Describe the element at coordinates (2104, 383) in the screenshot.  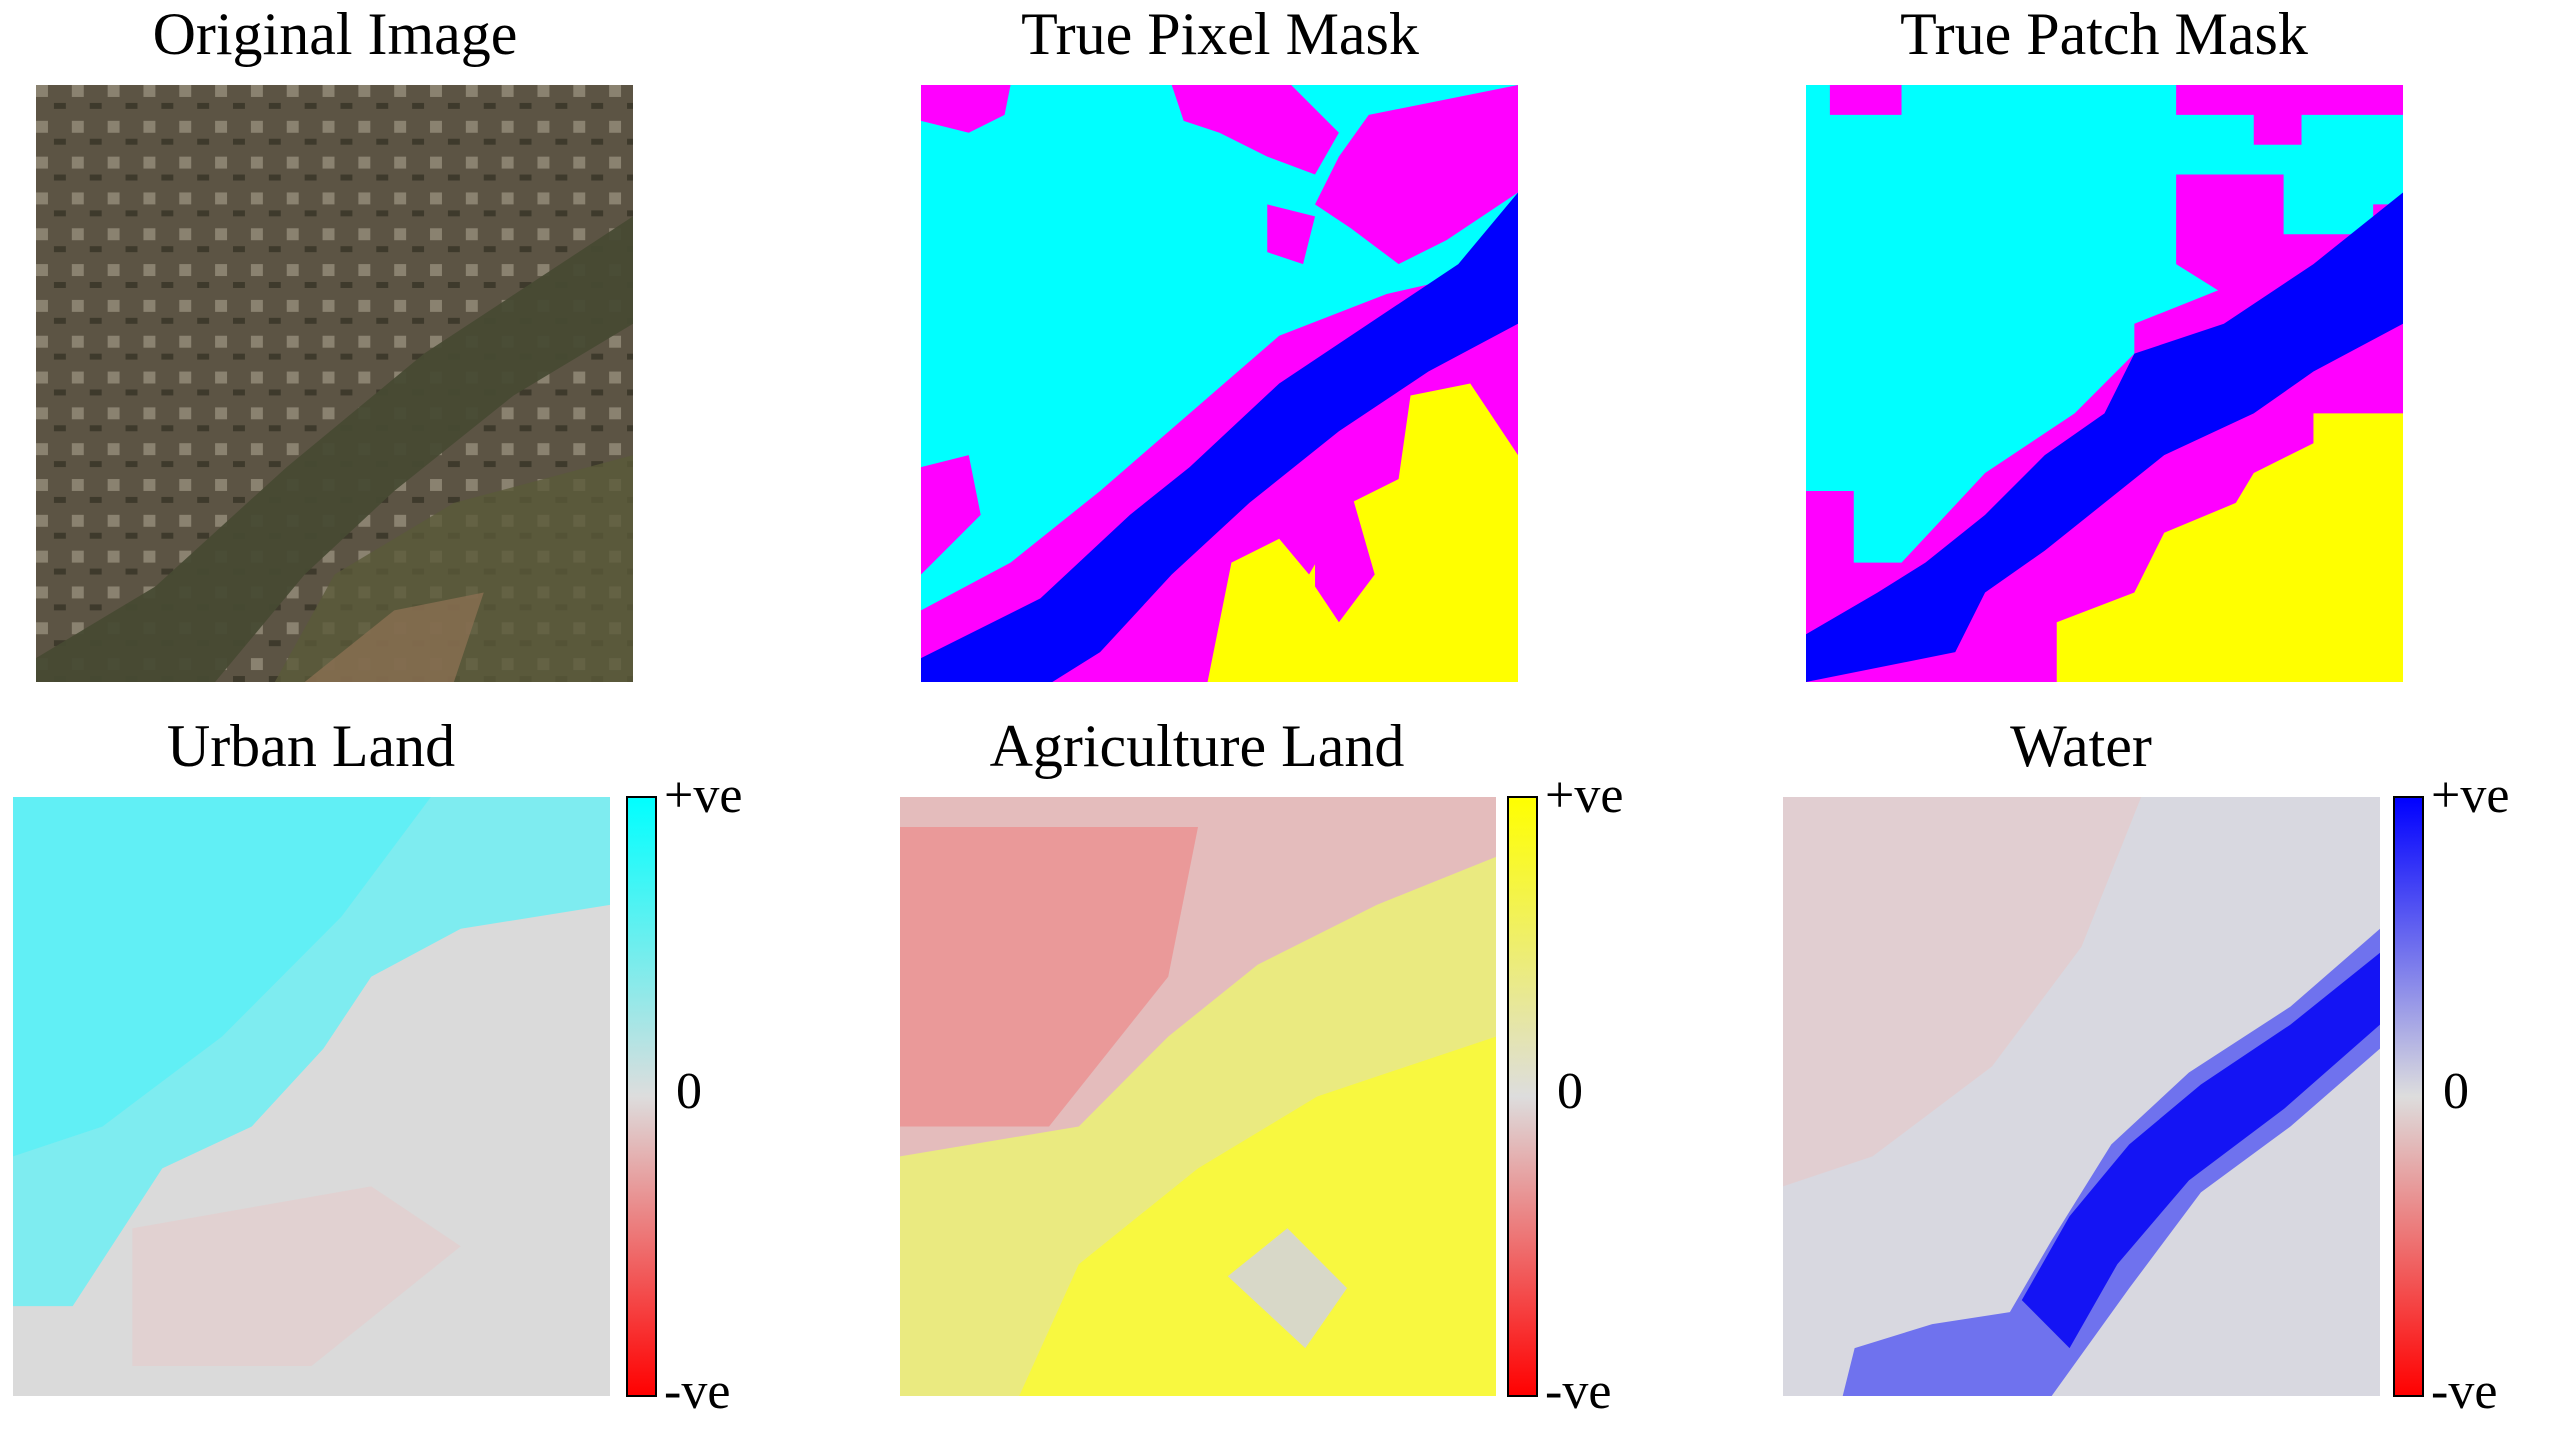
I see `patch-mask` at that location.